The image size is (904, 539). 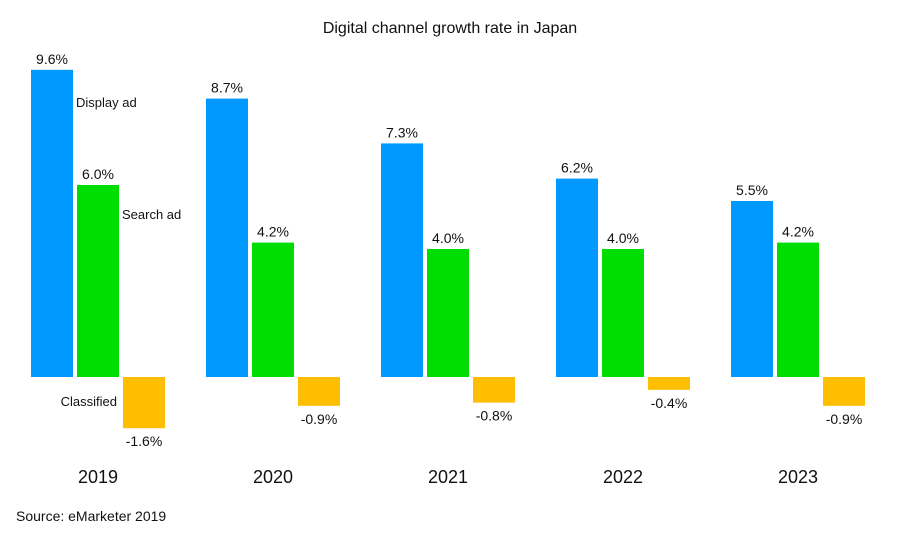 I want to click on data-label: 7.3%, so click(x=402, y=132).